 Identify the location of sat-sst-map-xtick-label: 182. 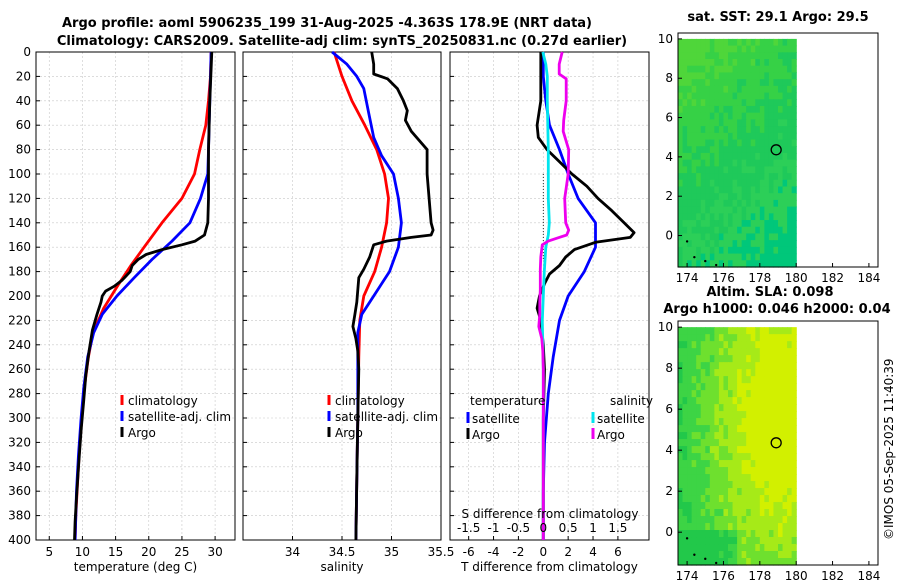
(832, 278).